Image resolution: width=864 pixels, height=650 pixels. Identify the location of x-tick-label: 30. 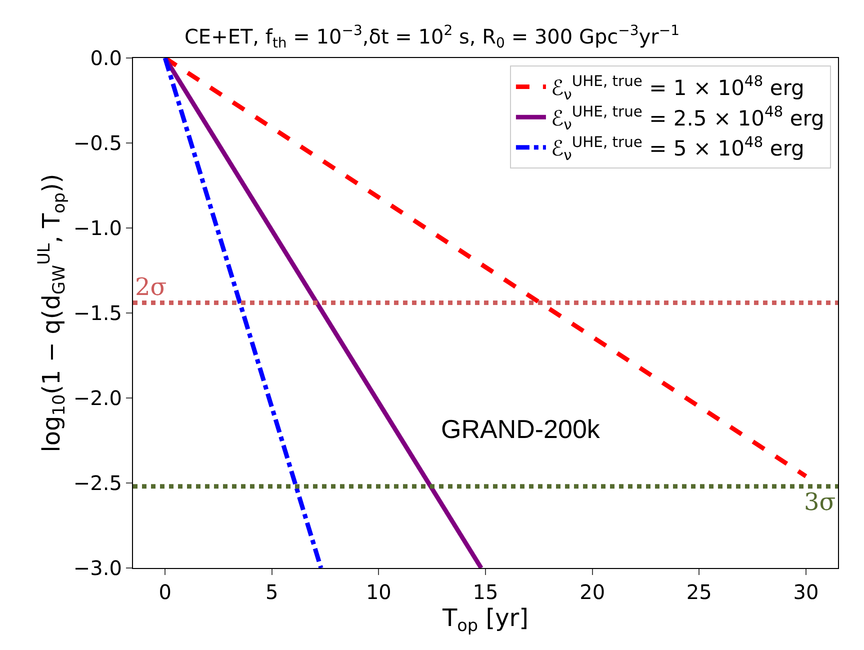
(806, 592).